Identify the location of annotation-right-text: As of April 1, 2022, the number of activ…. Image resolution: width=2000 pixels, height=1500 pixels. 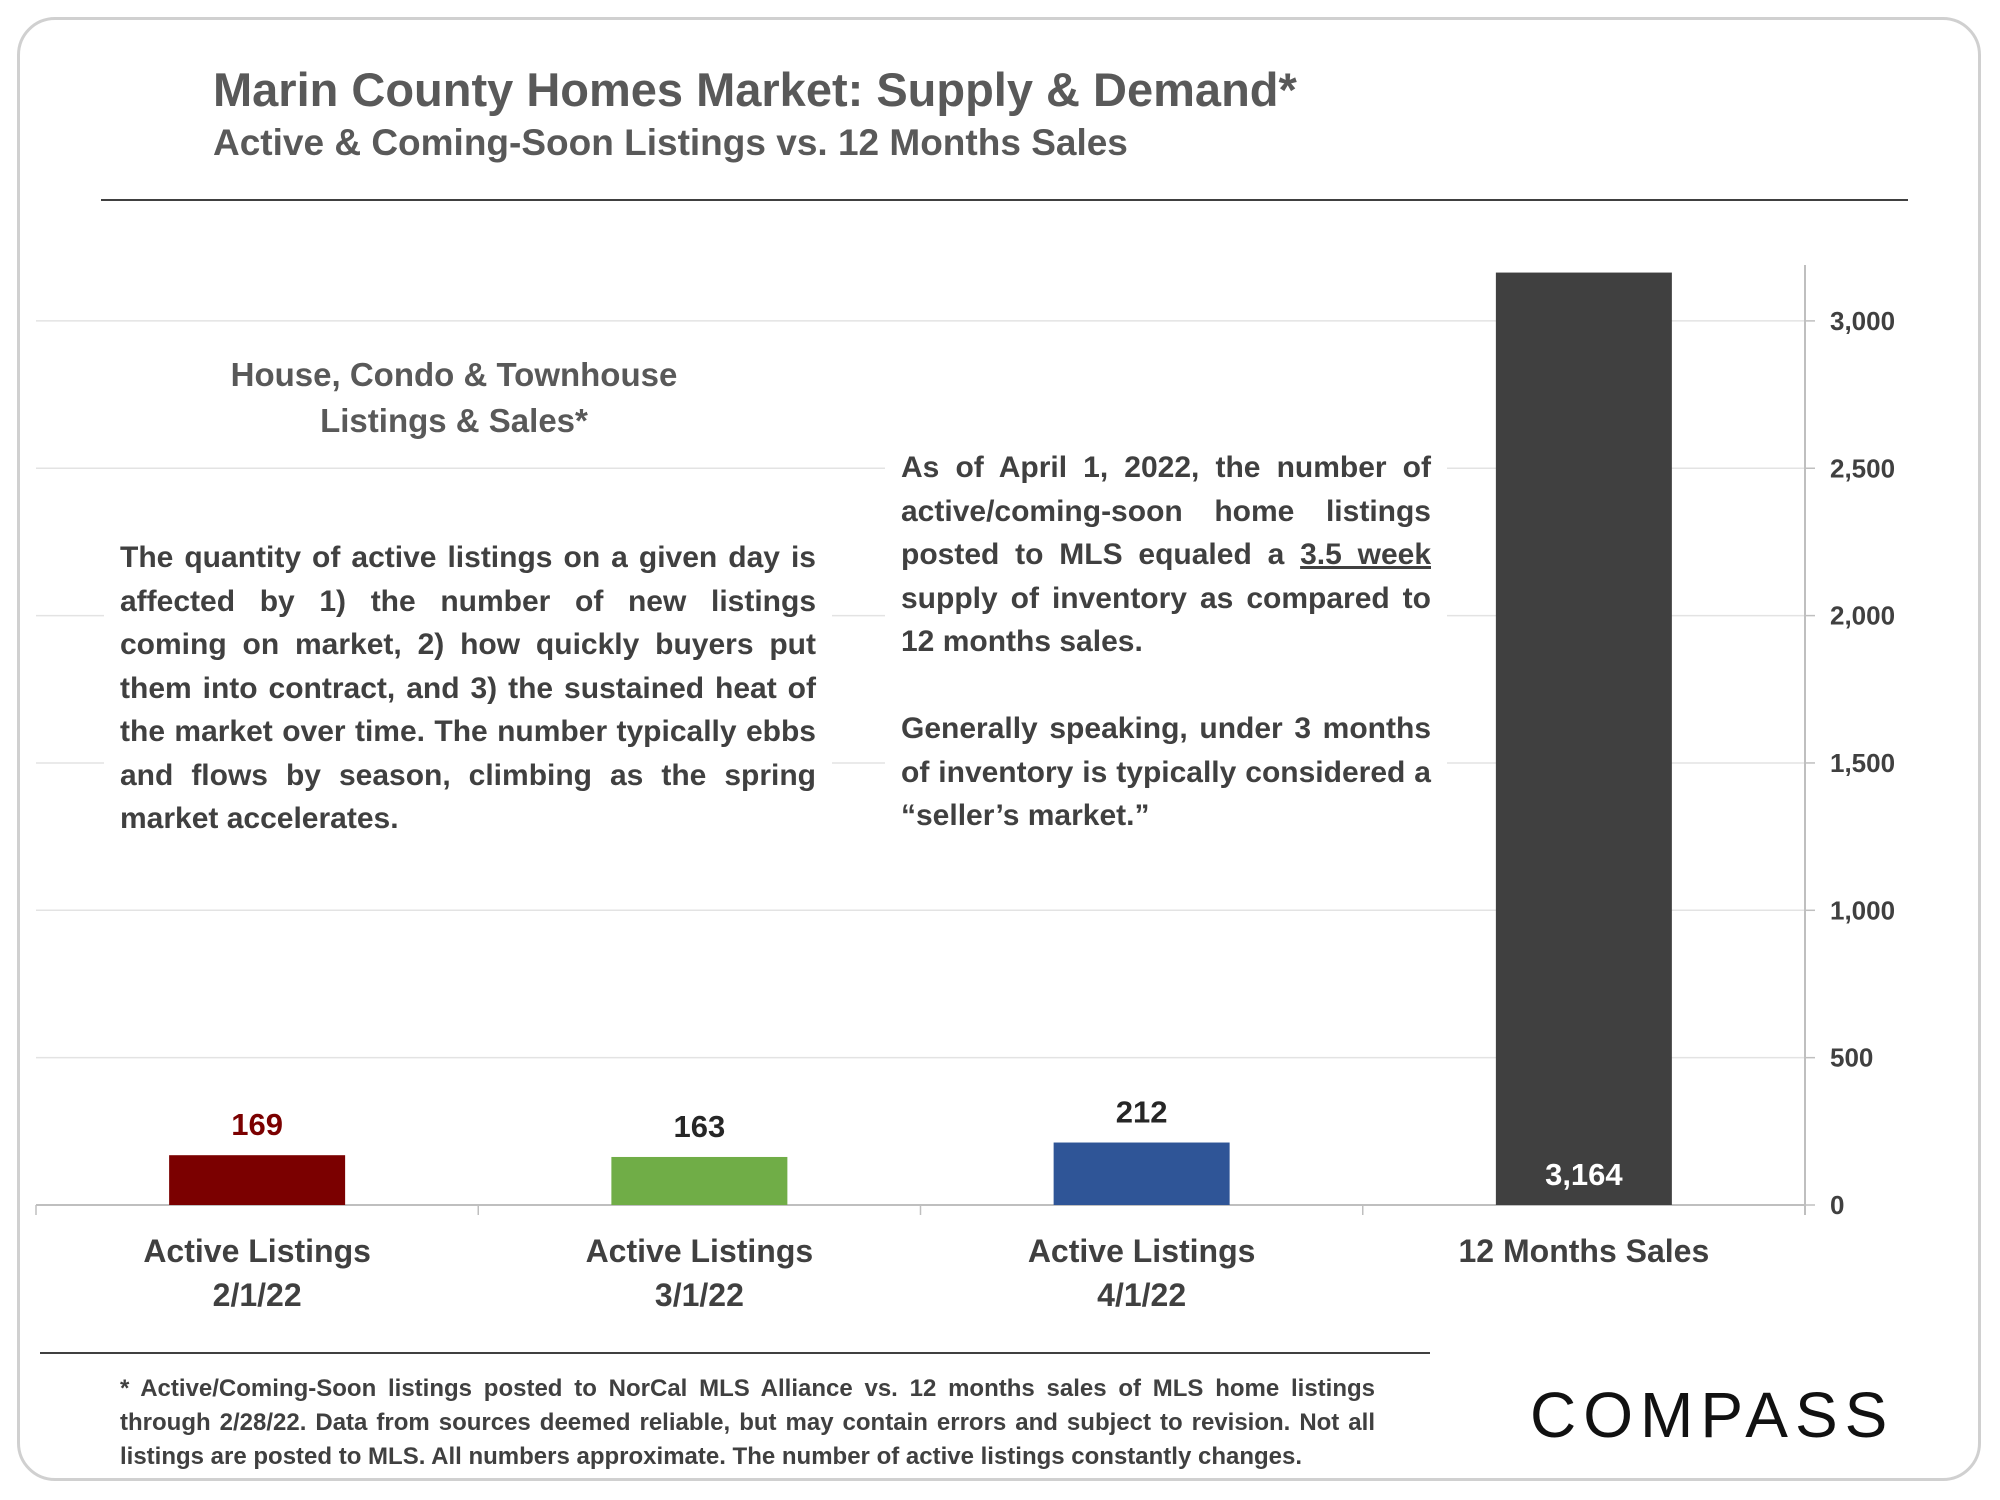
(1166, 642).